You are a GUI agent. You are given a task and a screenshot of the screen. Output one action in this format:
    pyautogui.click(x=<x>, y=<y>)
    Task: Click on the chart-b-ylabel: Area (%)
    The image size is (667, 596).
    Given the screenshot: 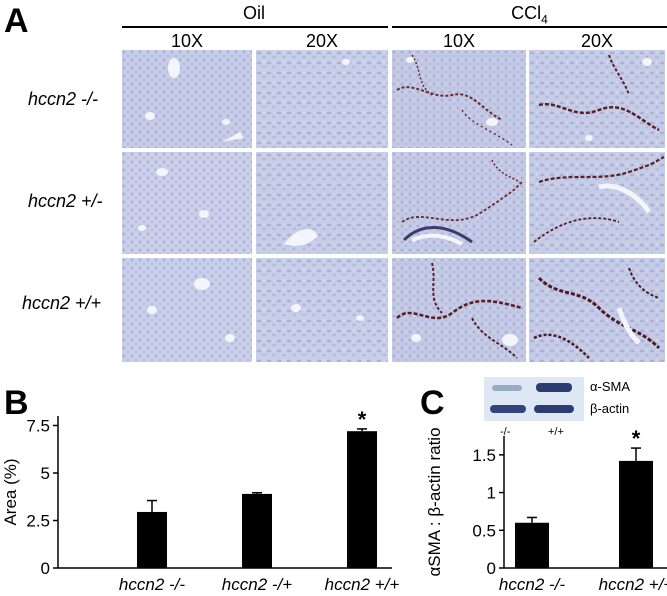 What is the action you would take?
    pyautogui.click(x=10, y=491)
    